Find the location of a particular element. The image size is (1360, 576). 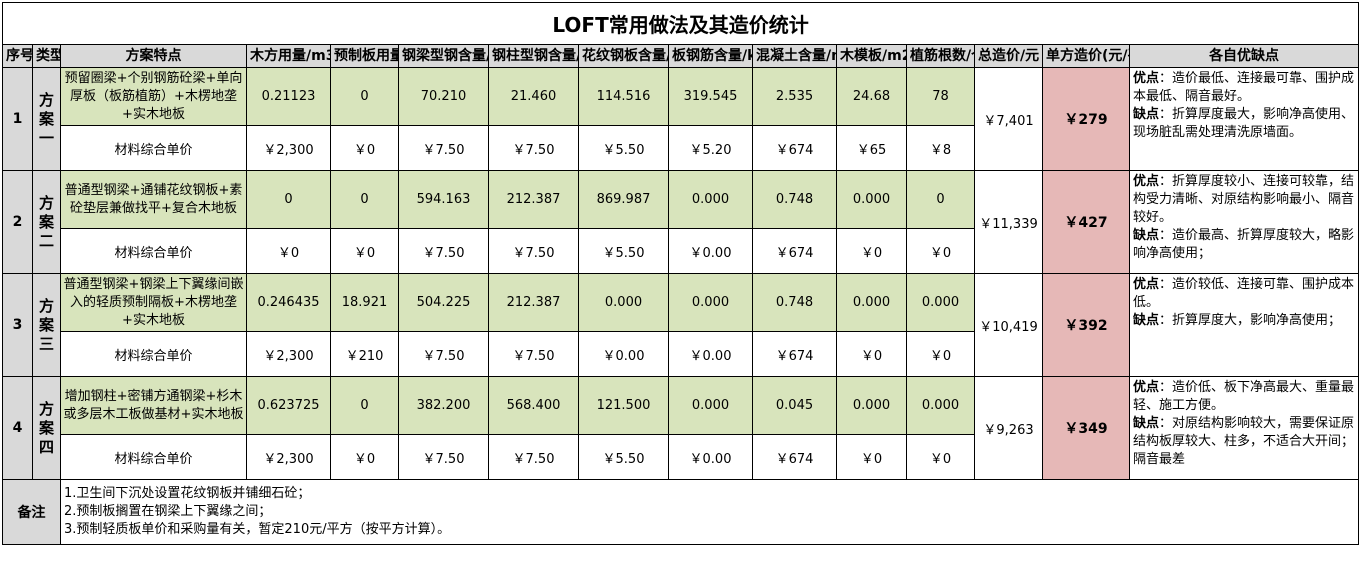

scheme-index: 1 is located at coordinates (17, 119).